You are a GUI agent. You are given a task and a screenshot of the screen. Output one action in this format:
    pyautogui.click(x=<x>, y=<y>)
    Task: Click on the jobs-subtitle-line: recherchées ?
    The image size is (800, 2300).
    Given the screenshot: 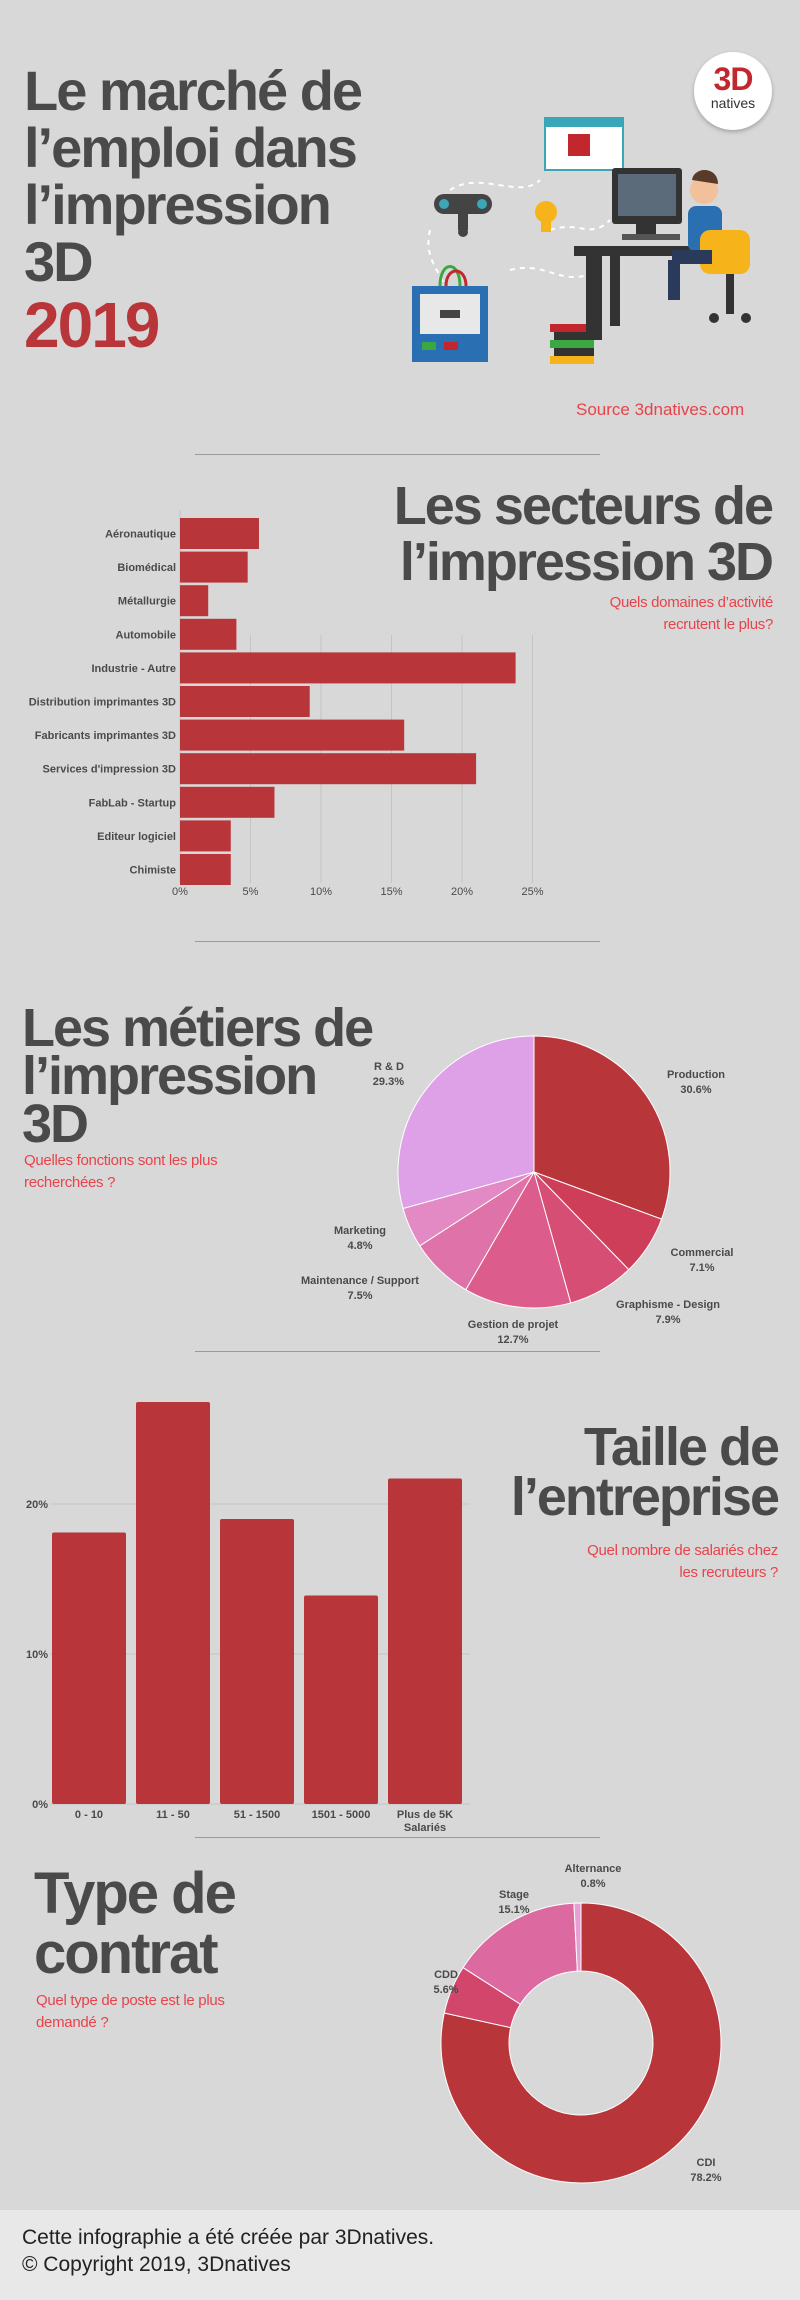 What is the action you would take?
    pyautogui.click(x=70, y=1182)
    